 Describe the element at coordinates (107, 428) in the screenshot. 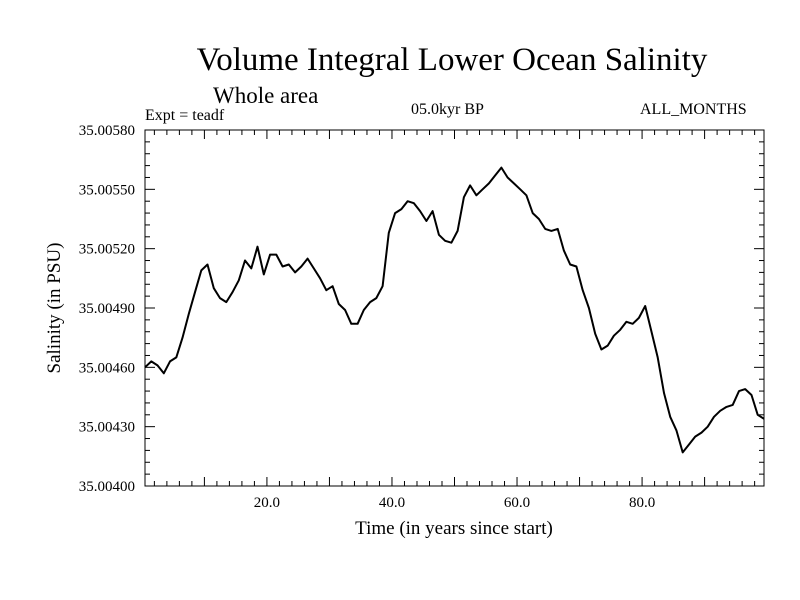

I see `y-tick-label: 35.00430` at that location.